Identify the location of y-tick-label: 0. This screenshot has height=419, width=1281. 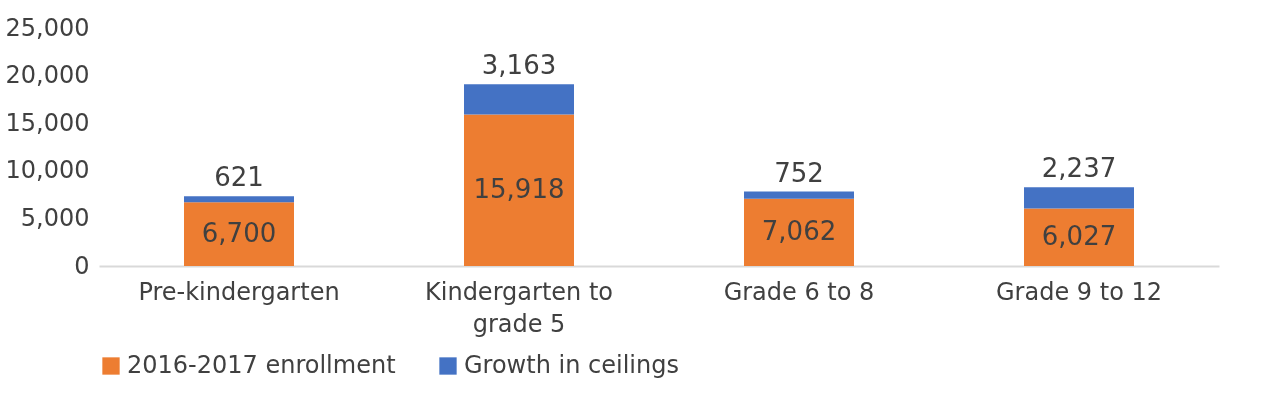
(82, 265).